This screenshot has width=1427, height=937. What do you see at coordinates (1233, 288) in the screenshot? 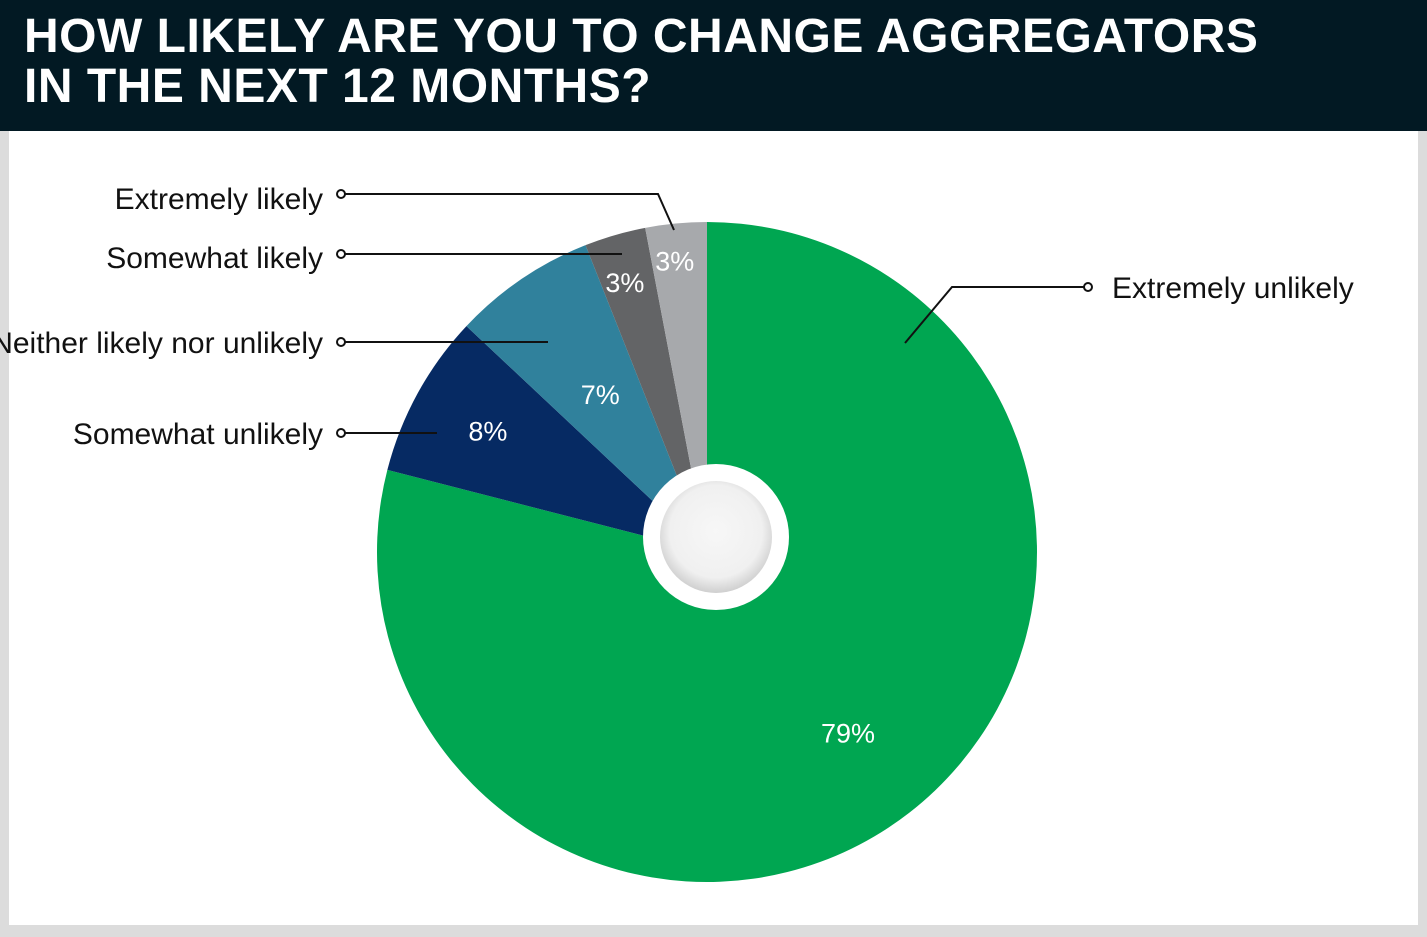
I see `category-label-extremely-unlikely: Extremely unlikely` at bounding box center [1233, 288].